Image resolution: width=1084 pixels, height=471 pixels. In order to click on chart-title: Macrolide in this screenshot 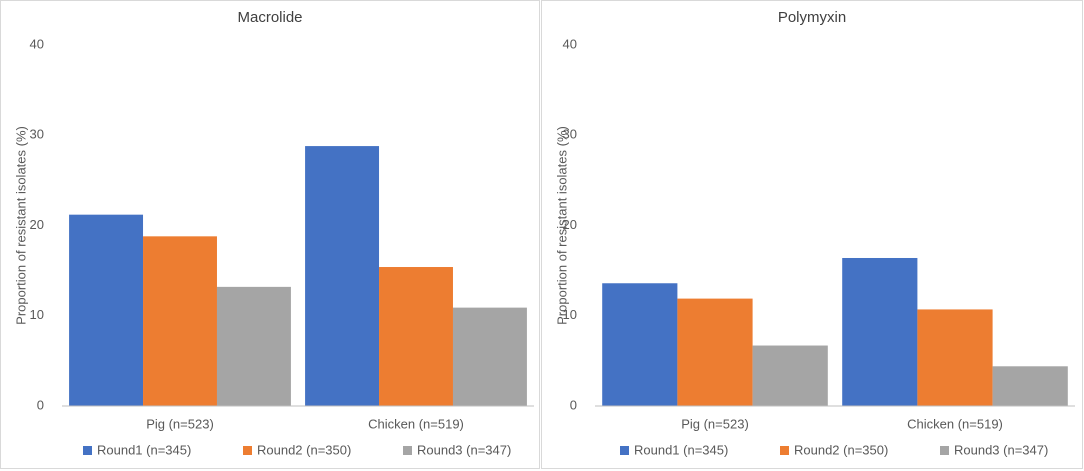, I will do `click(269, 17)`.